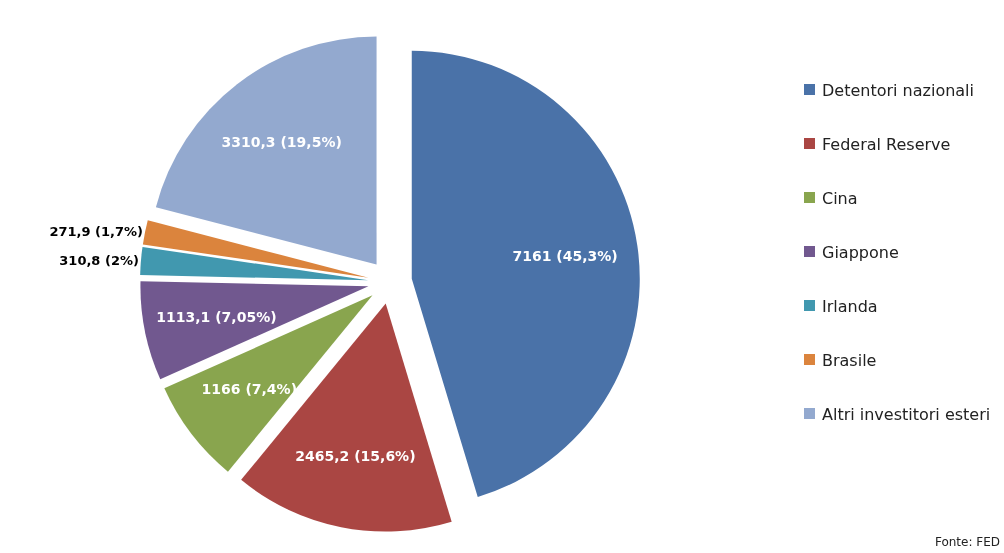  I want to click on data-label: 271,9 (1,7%), so click(96, 232).